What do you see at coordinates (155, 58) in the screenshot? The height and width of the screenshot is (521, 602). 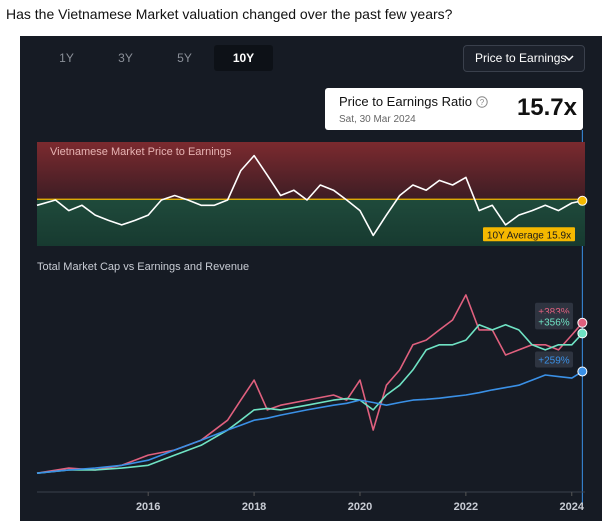 I see `period-tabs: 1Y 3Y 5Y 10Y` at bounding box center [155, 58].